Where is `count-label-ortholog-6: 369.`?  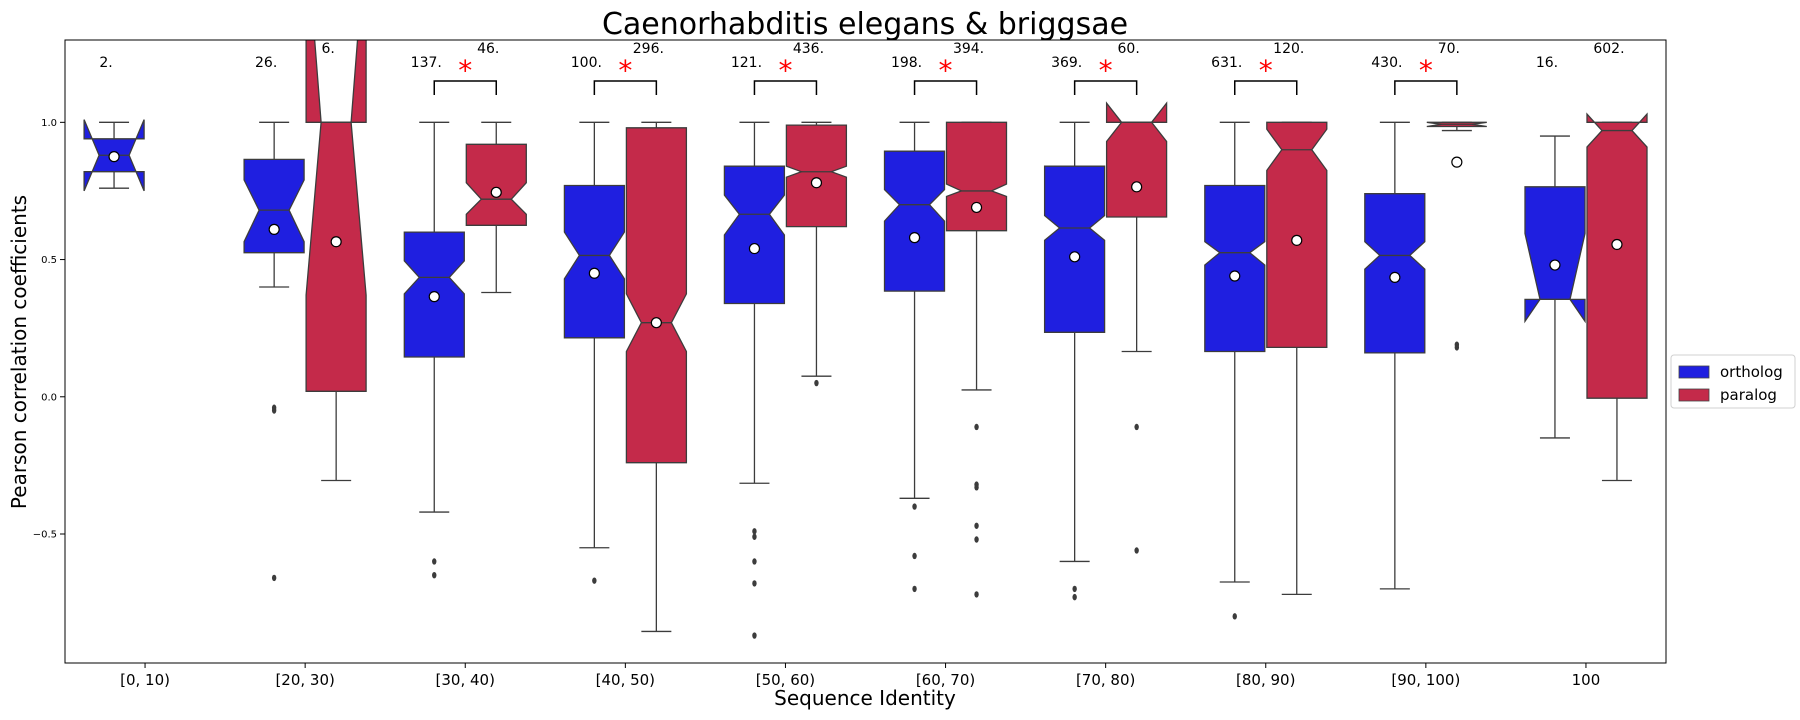 count-label-ortholog-6: 369. is located at coordinates (1066, 63).